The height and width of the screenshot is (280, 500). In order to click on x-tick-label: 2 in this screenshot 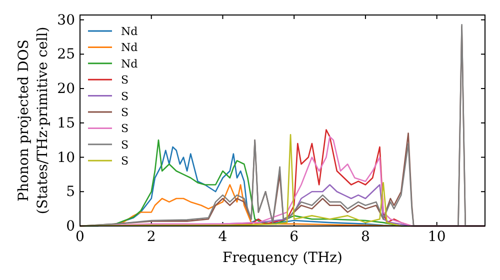, I will do `click(151, 236)`.